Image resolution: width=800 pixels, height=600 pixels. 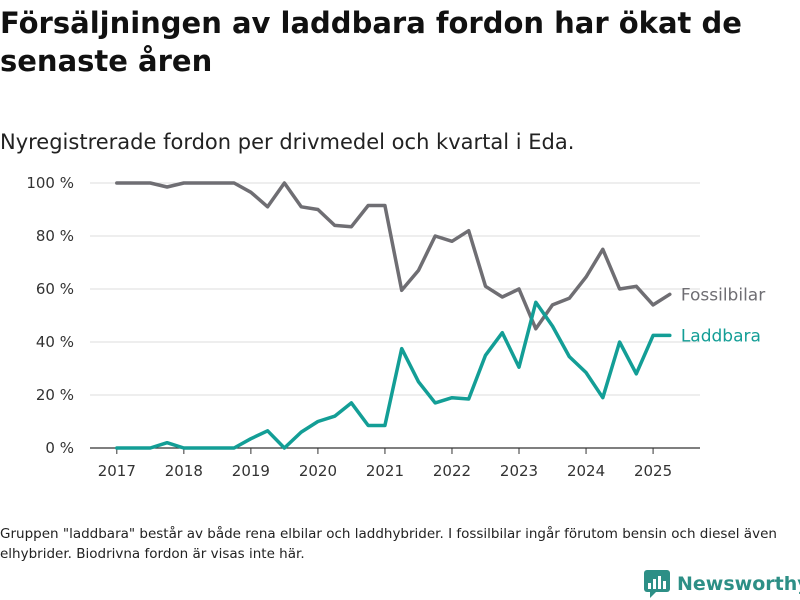 I want to click on y-tick-label: 40 %, so click(x=55, y=342).